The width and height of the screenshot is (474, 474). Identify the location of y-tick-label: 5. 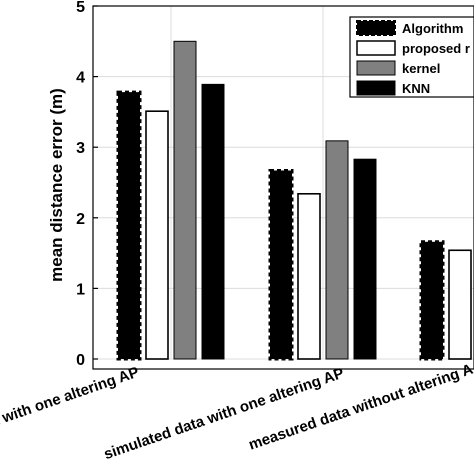
(80, 8).